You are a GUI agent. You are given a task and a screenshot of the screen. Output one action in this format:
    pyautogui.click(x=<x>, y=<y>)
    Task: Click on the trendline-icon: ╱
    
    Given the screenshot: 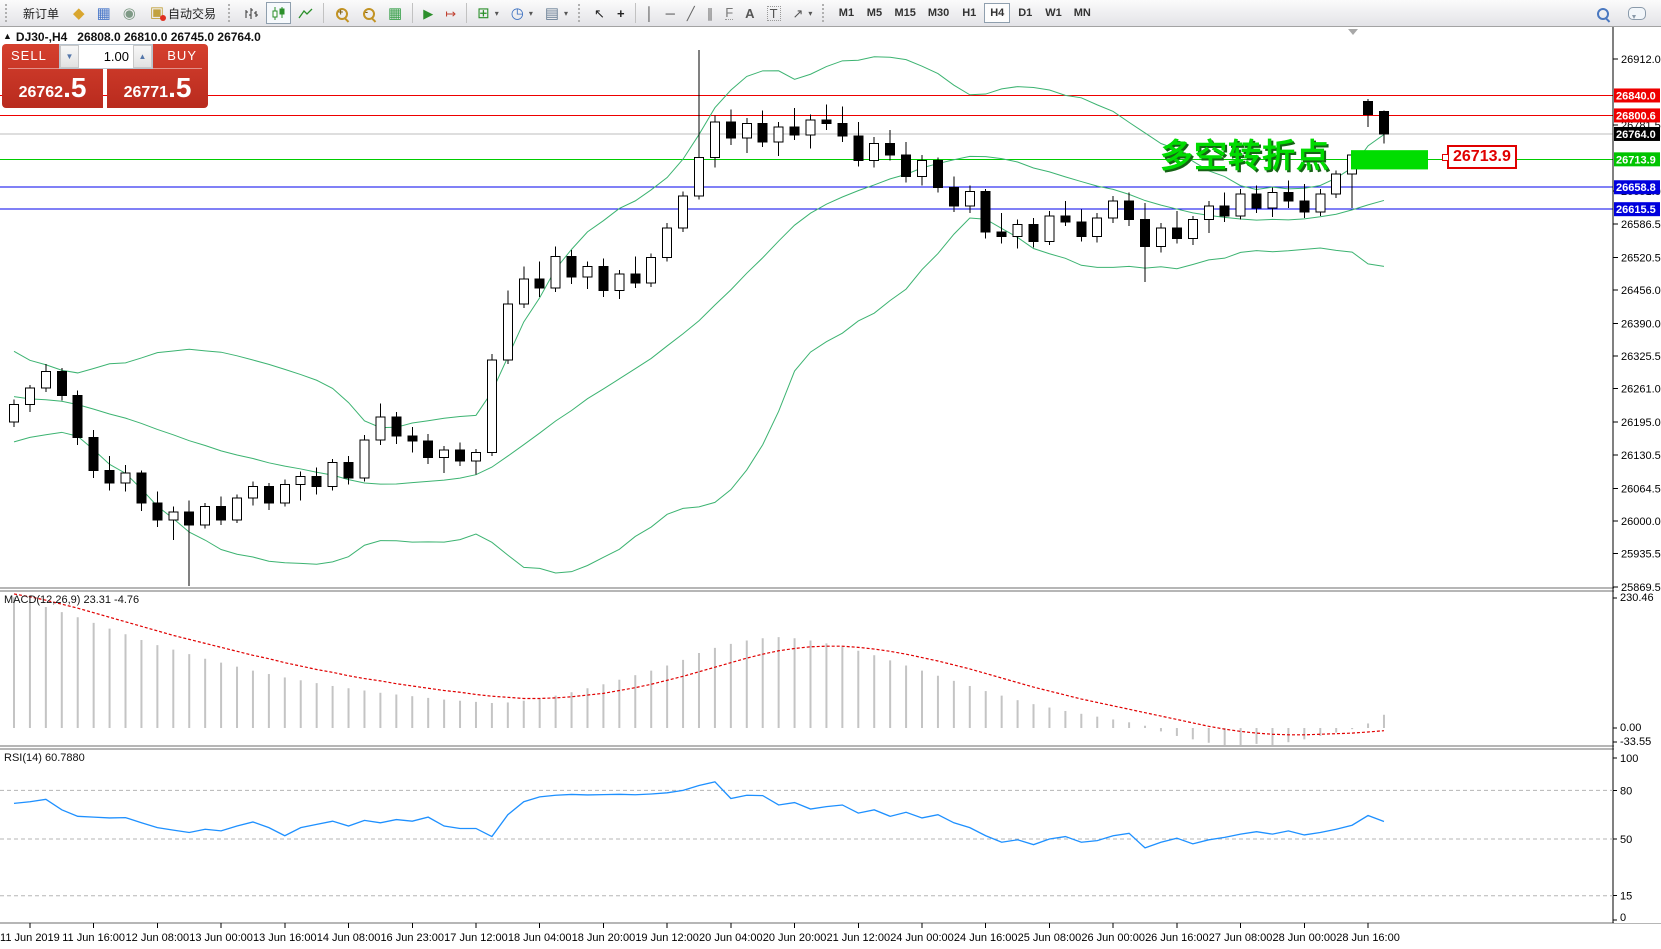 What is the action you would take?
    pyautogui.click(x=691, y=13)
    